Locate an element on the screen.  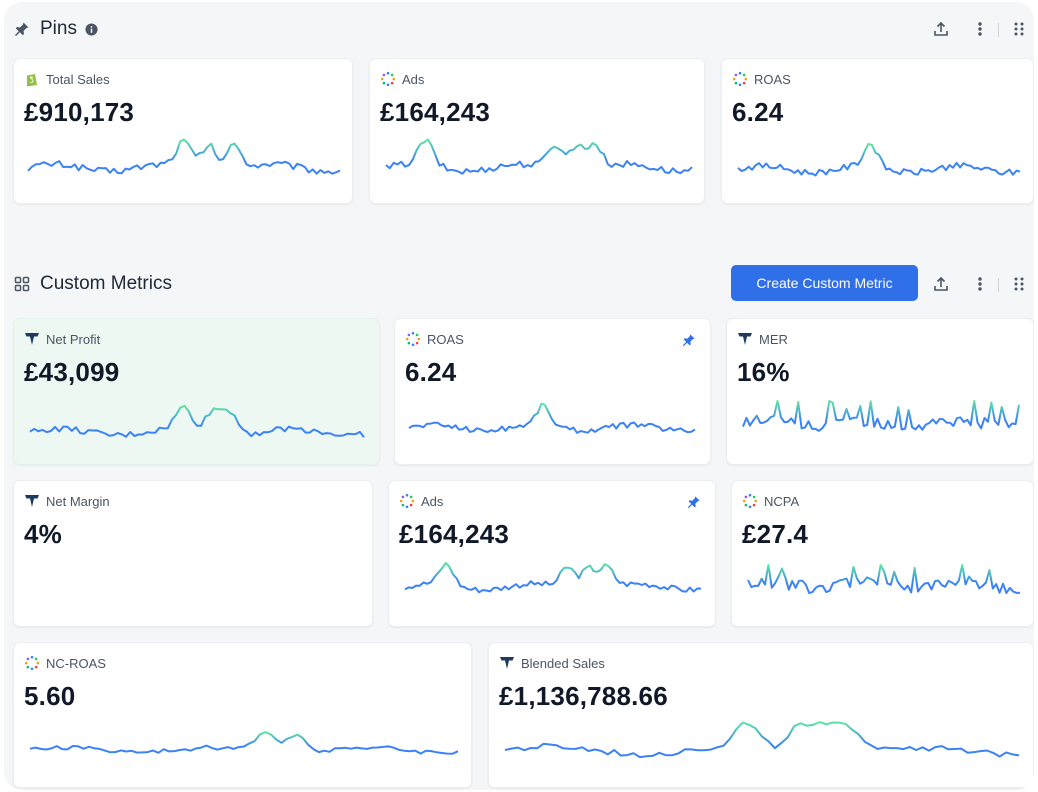
card-value: £27.4 is located at coordinates (775, 534).